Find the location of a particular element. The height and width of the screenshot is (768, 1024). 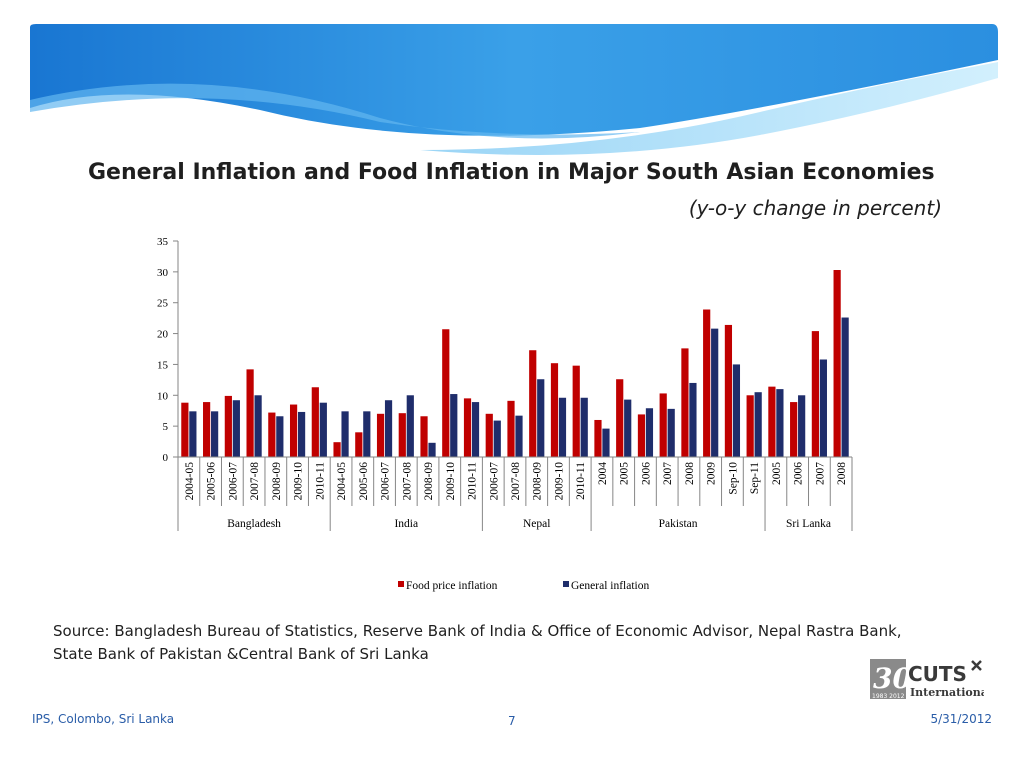

legend-label: Food price inflation is located at coordinates (452, 586).